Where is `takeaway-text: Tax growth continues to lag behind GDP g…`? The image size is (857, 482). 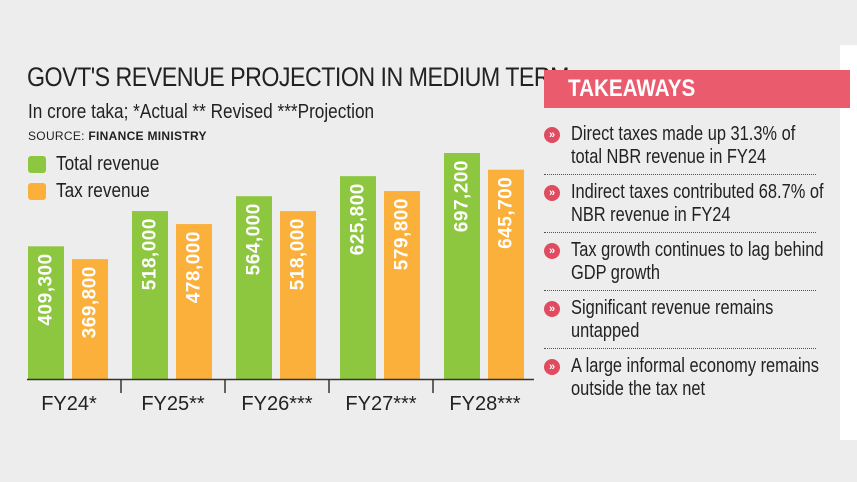
takeaway-text: Tax growth continues to lag behind GDP g… is located at coordinates (697, 261).